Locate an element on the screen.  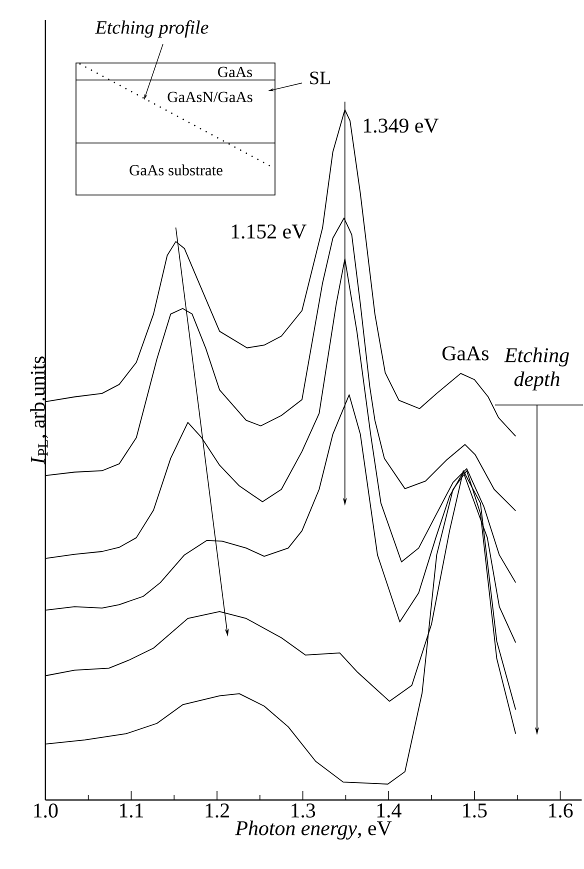
x-tick-label: 1.4 is located at coordinates (389, 811).